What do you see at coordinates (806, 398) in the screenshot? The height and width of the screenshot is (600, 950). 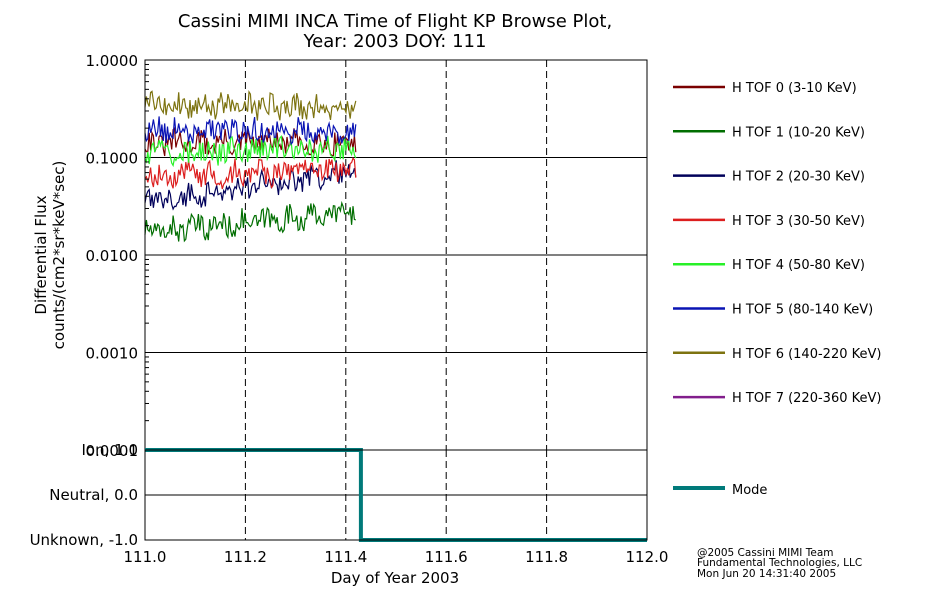 I see `legend-label: H TOF 7 (220-360 KeV)` at bounding box center [806, 398].